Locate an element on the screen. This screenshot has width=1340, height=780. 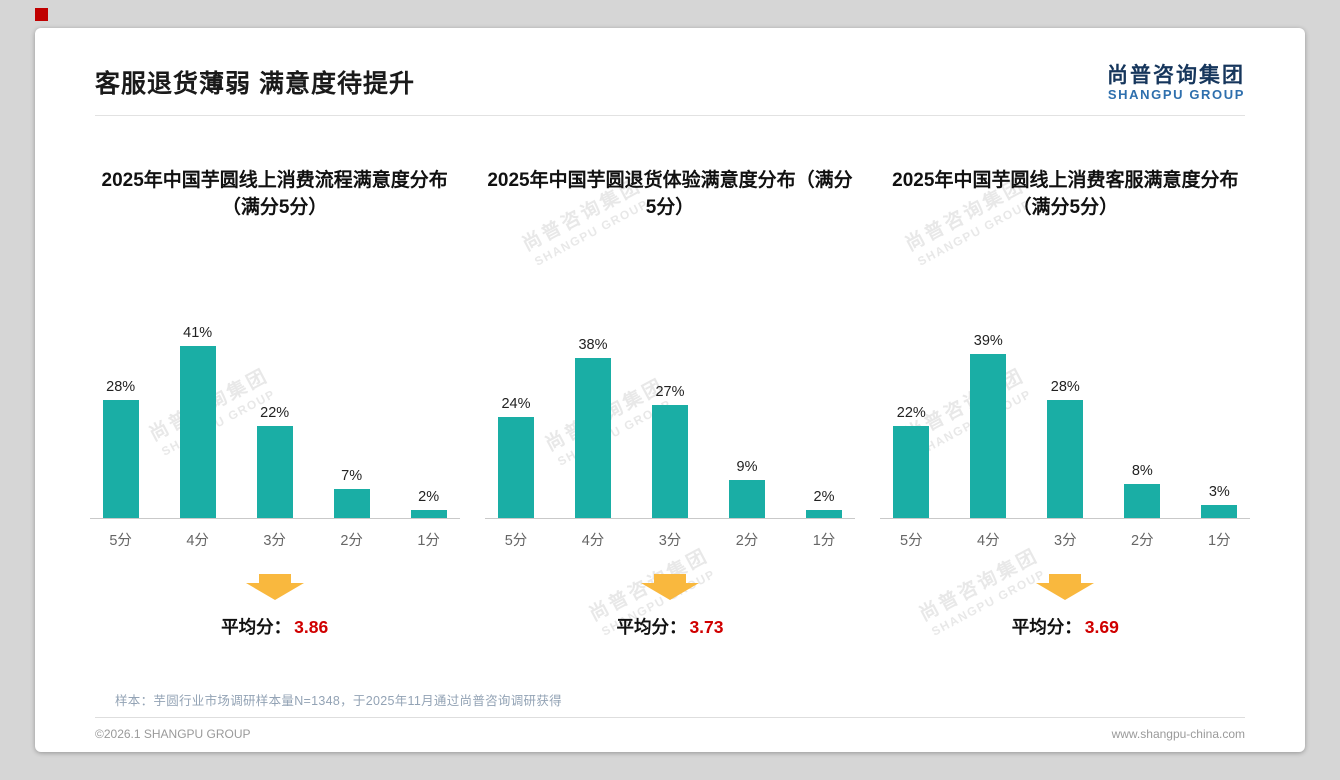
bar-column: 3% is located at coordinates (1219, 501).